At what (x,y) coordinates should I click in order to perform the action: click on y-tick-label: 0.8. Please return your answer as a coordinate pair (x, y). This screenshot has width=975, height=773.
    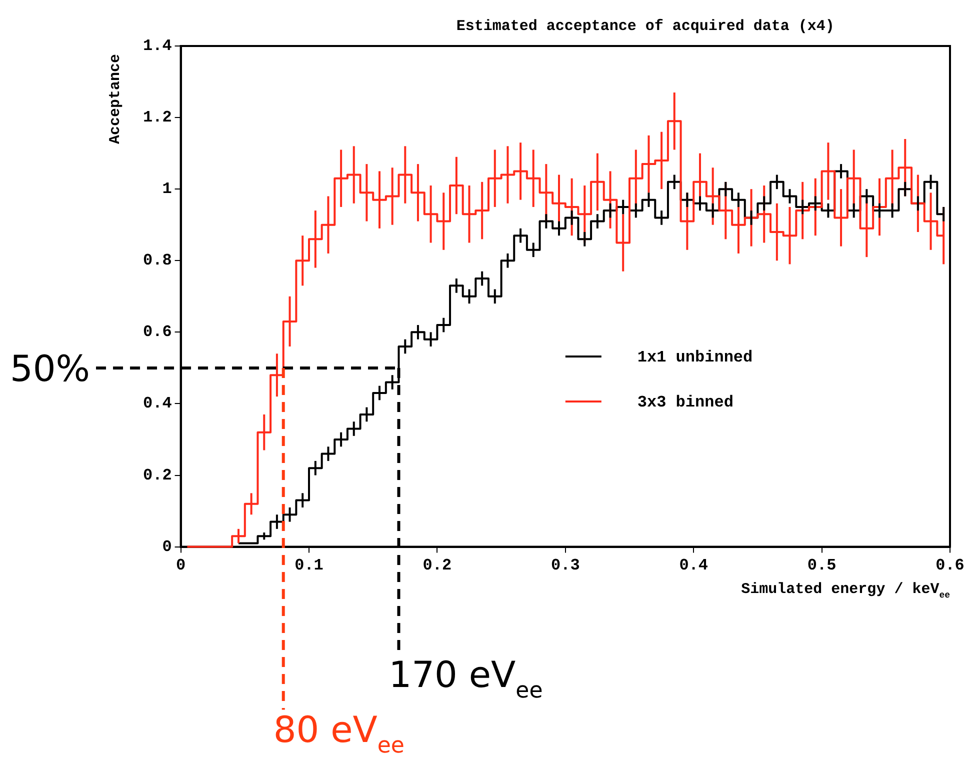
    Looking at the image, I should click on (157, 261).